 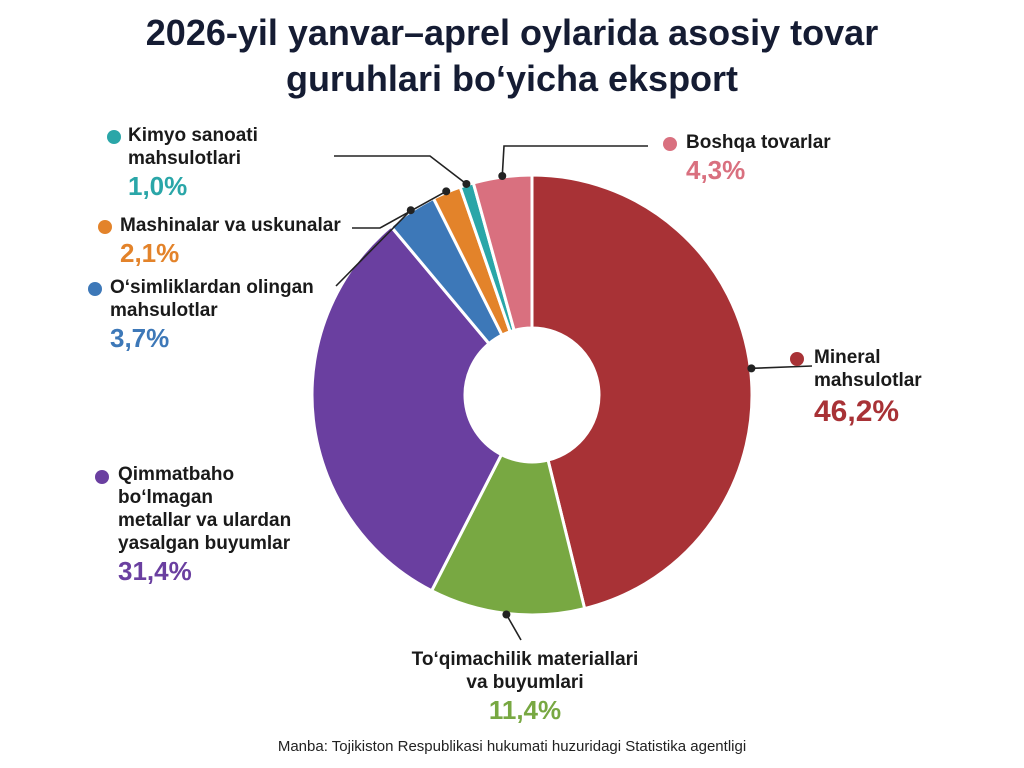 What do you see at coordinates (212, 287) in the screenshot?
I see `label-plants-name-1: O‘simliklardan olingan` at bounding box center [212, 287].